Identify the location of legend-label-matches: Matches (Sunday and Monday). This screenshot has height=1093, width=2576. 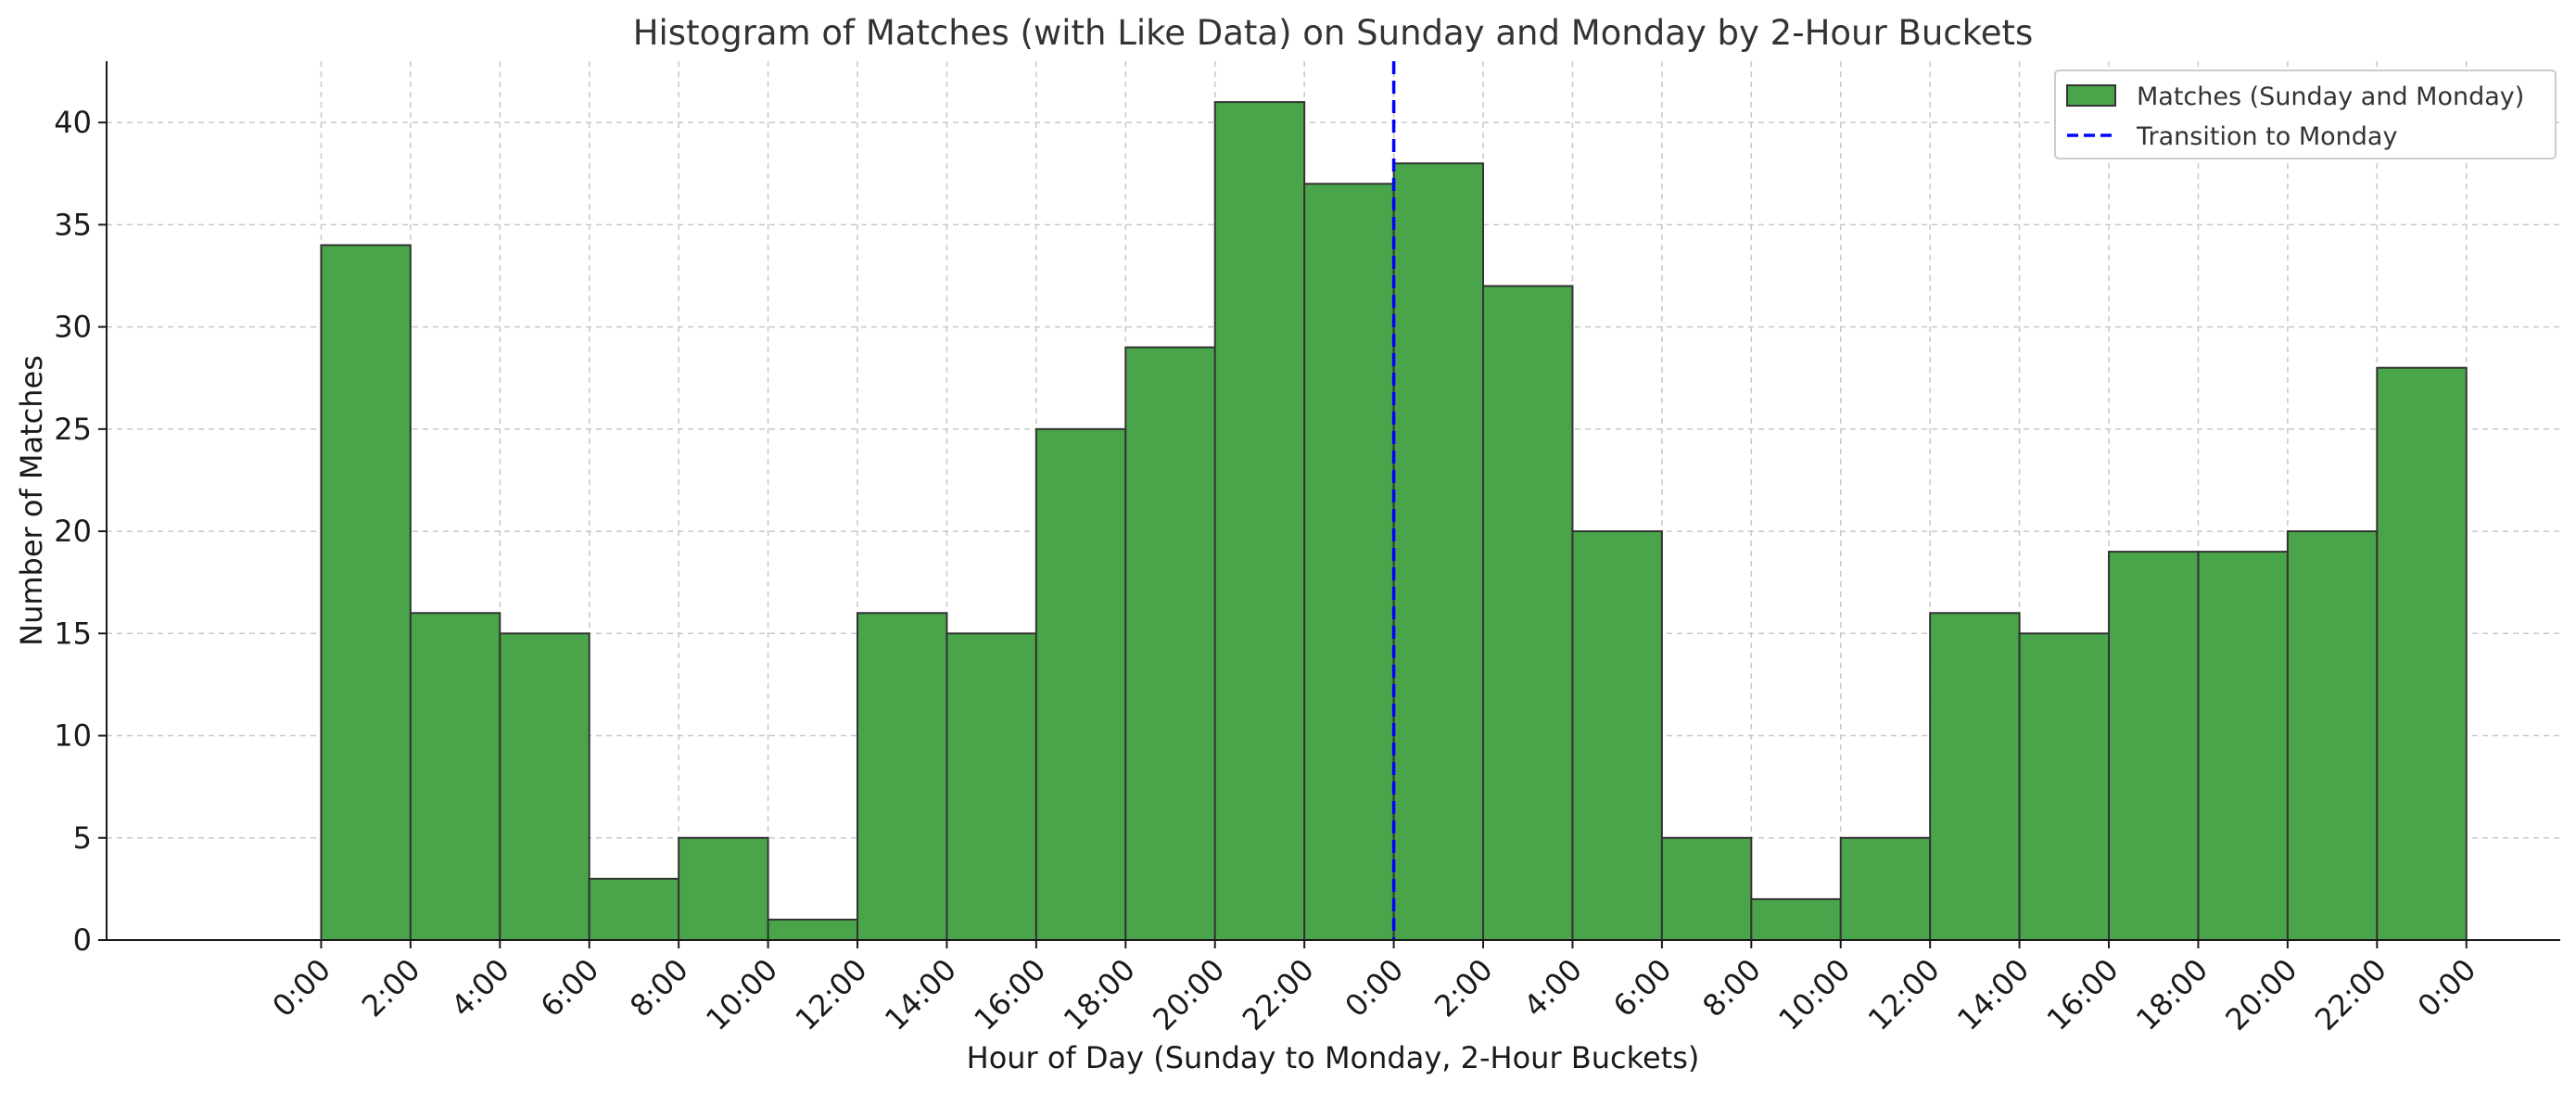
(2330, 97).